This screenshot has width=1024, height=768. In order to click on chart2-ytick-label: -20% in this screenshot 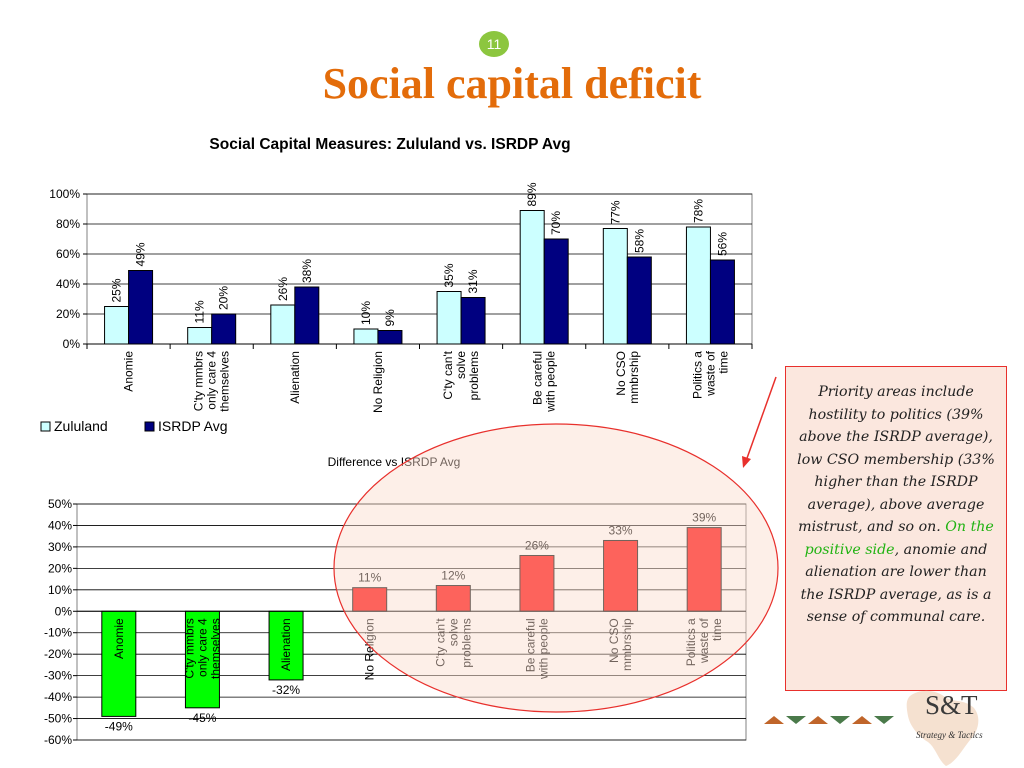, I will do `click(58, 654)`.